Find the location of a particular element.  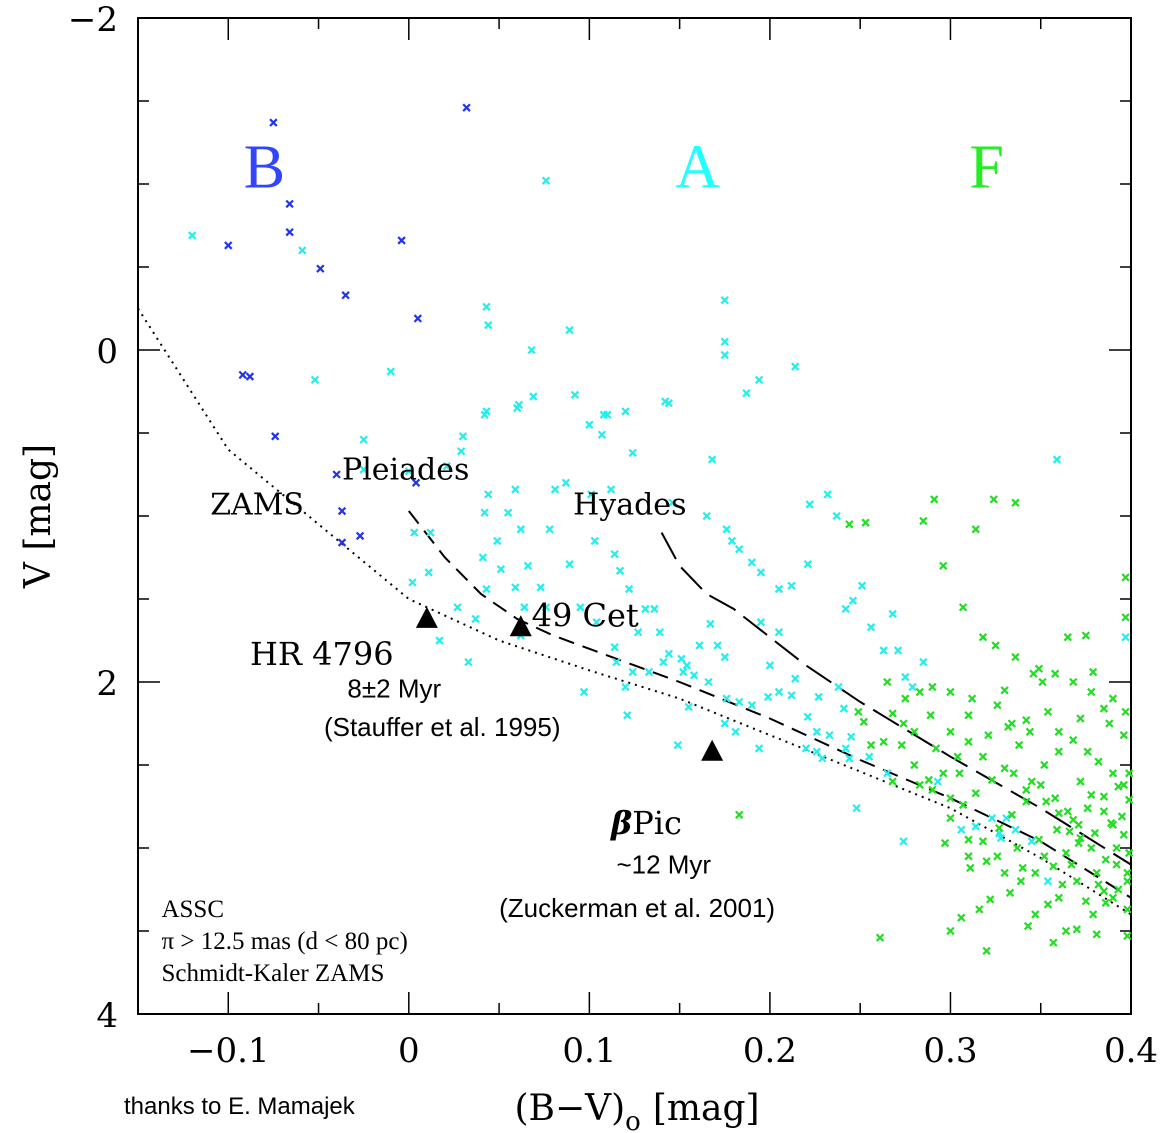

star-marker-triangle is located at coordinates (712, 750).